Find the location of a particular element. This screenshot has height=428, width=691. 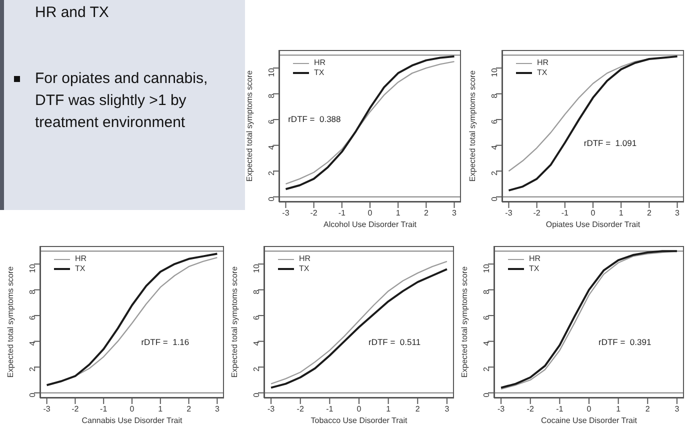

x-axis-title: Opiates Use Disorder Trait is located at coordinates (593, 225).